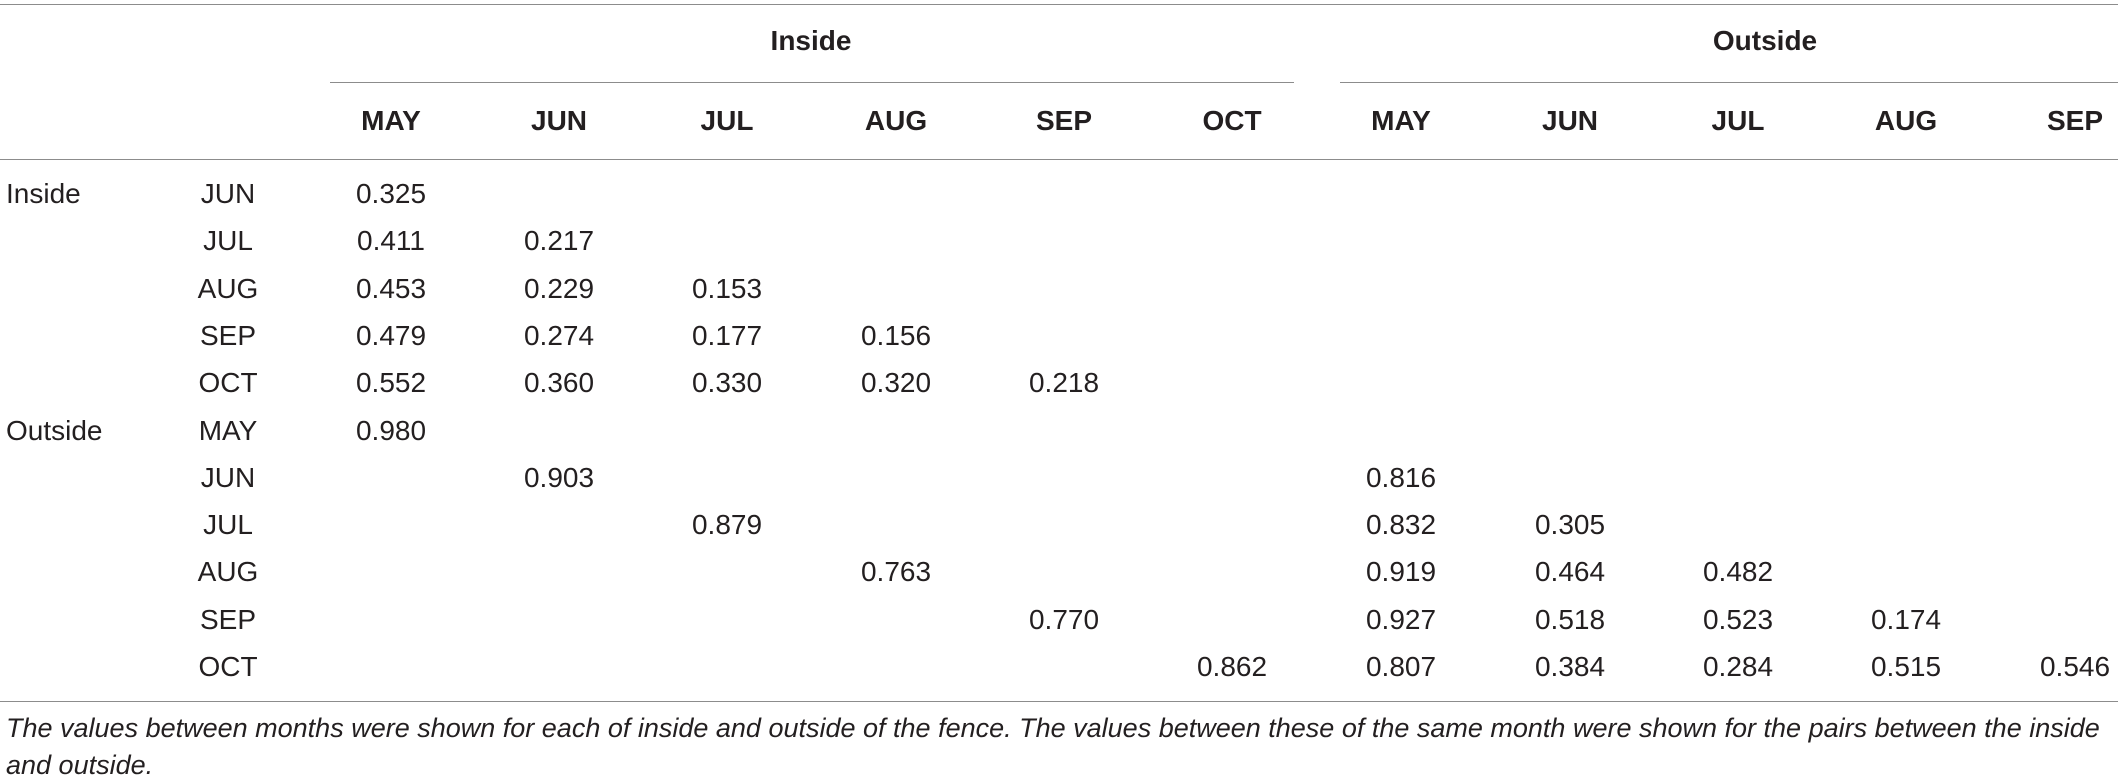  Describe the element at coordinates (1729, 82) in the screenshot. I see `outside-group-underline` at that location.